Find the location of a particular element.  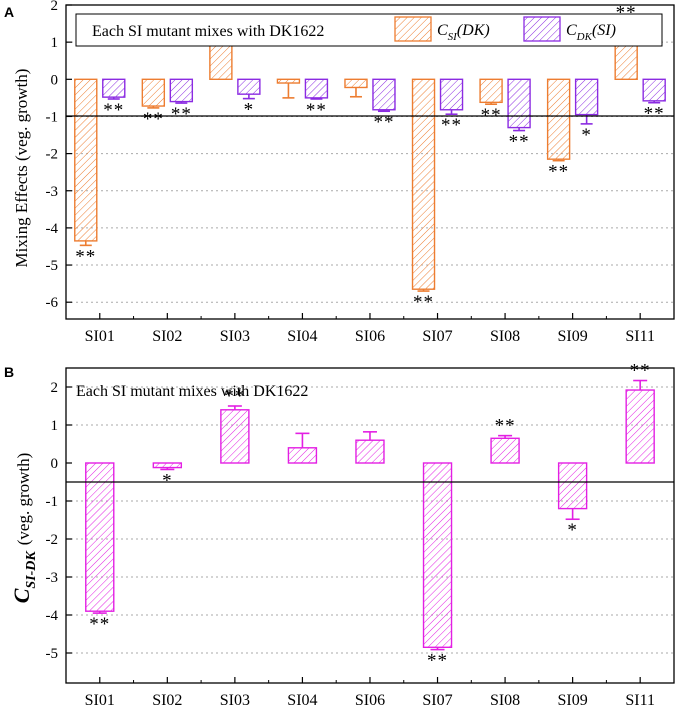

y-ticks-b: 2 1 0 -1 -2 -3 -4 -5 is located at coordinates (59, 521).